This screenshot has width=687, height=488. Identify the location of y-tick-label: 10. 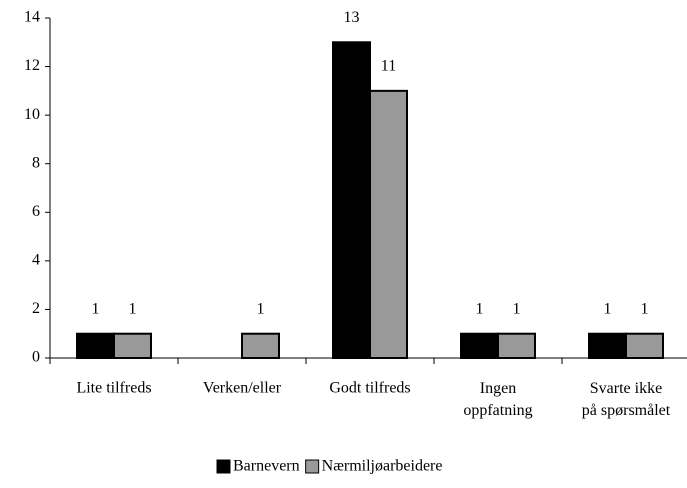
(32, 114).